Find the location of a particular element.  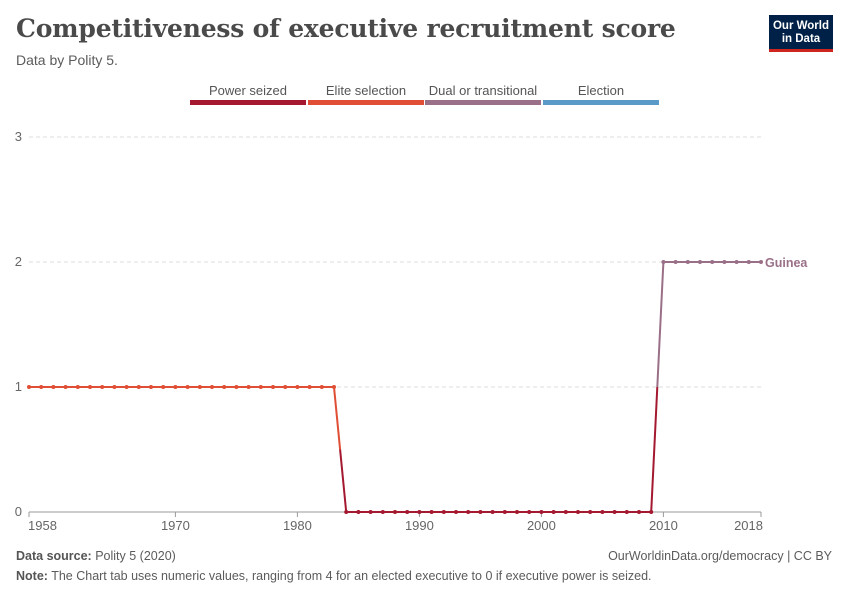

note-label: Note: is located at coordinates (32, 576).